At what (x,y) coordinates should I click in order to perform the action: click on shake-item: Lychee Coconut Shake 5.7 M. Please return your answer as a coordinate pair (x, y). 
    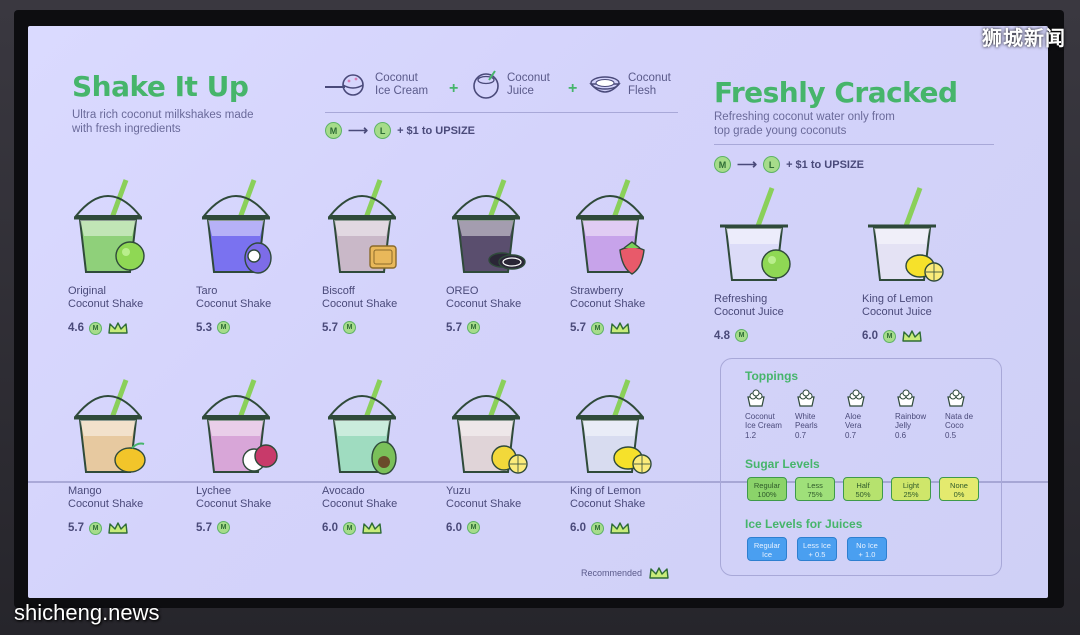
    Looking at the image, I should click on (256, 455).